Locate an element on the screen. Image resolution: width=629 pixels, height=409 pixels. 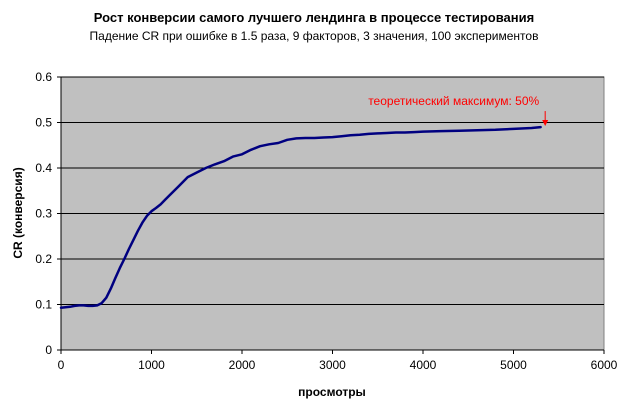
x-ticks: 0 1000 2000 3000 4000 5000 6000 is located at coordinates (338, 361).